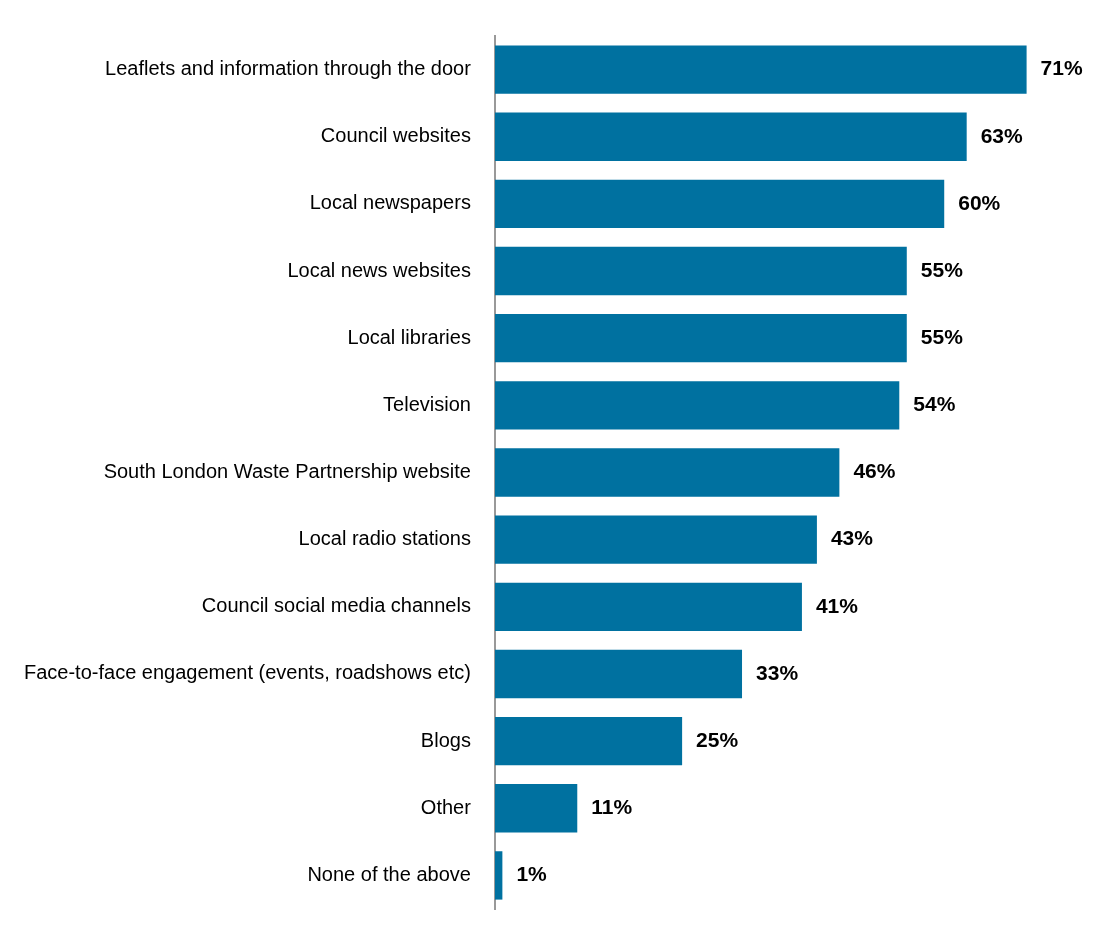  I want to click on data-label: 46%, so click(874, 471).